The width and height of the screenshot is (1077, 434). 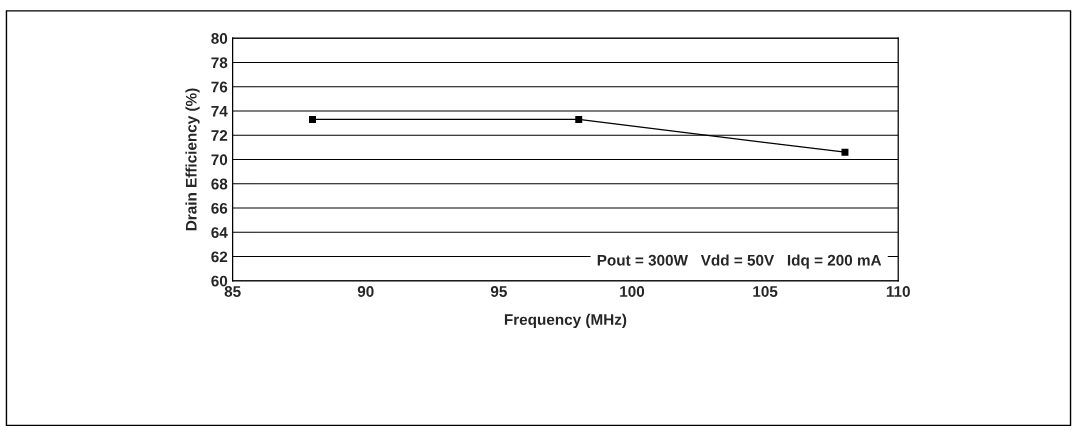 What do you see at coordinates (219, 232) in the screenshot?
I see `y-tick-label: 64` at bounding box center [219, 232].